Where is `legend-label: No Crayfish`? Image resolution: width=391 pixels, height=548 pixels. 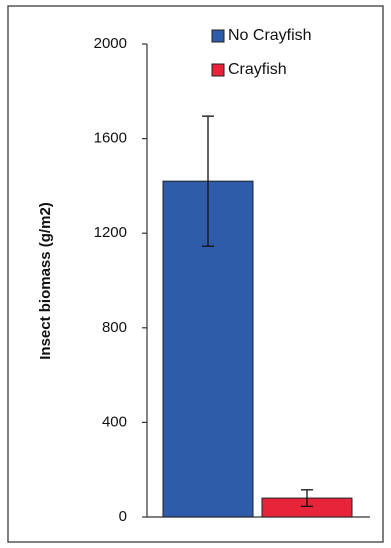 legend-label: No Crayfish is located at coordinates (270, 35).